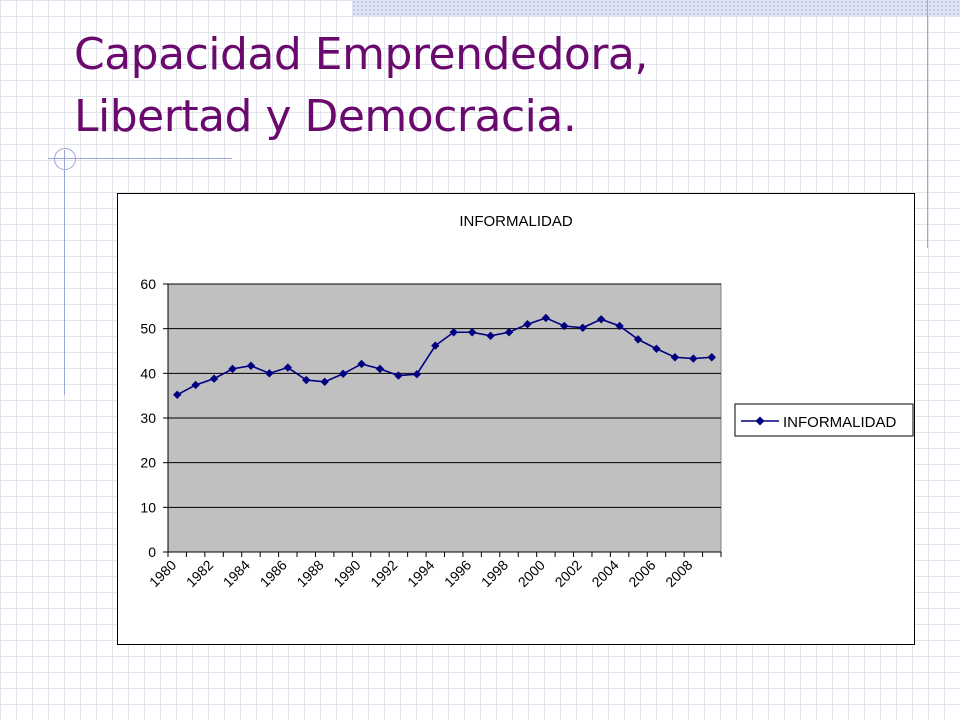 This screenshot has height=720, width=960. Describe the element at coordinates (148, 463) in the screenshot. I see `y-tick-label: 20` at that location.